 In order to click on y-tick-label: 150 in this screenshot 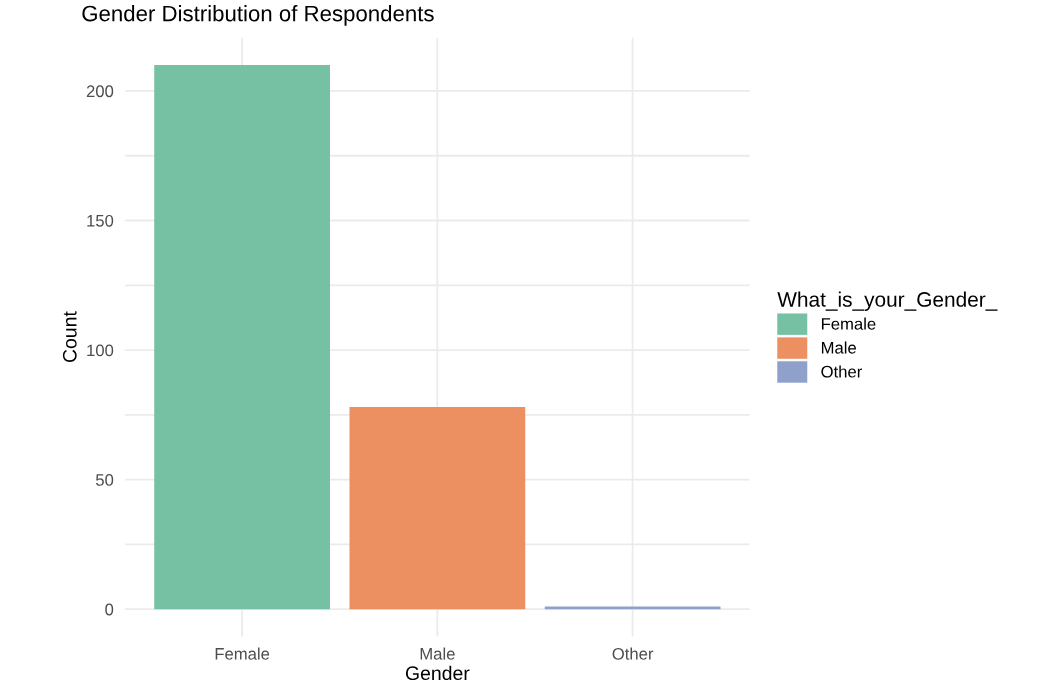, I will do `click(100, 220)`.